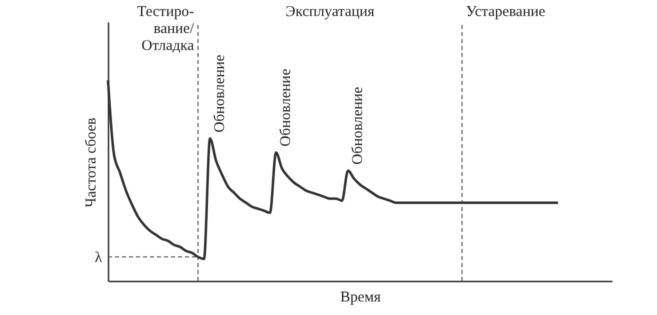  Describe the element at coordinates (506, 12) in the screenshot. I see `text: Устаревание` at that location.